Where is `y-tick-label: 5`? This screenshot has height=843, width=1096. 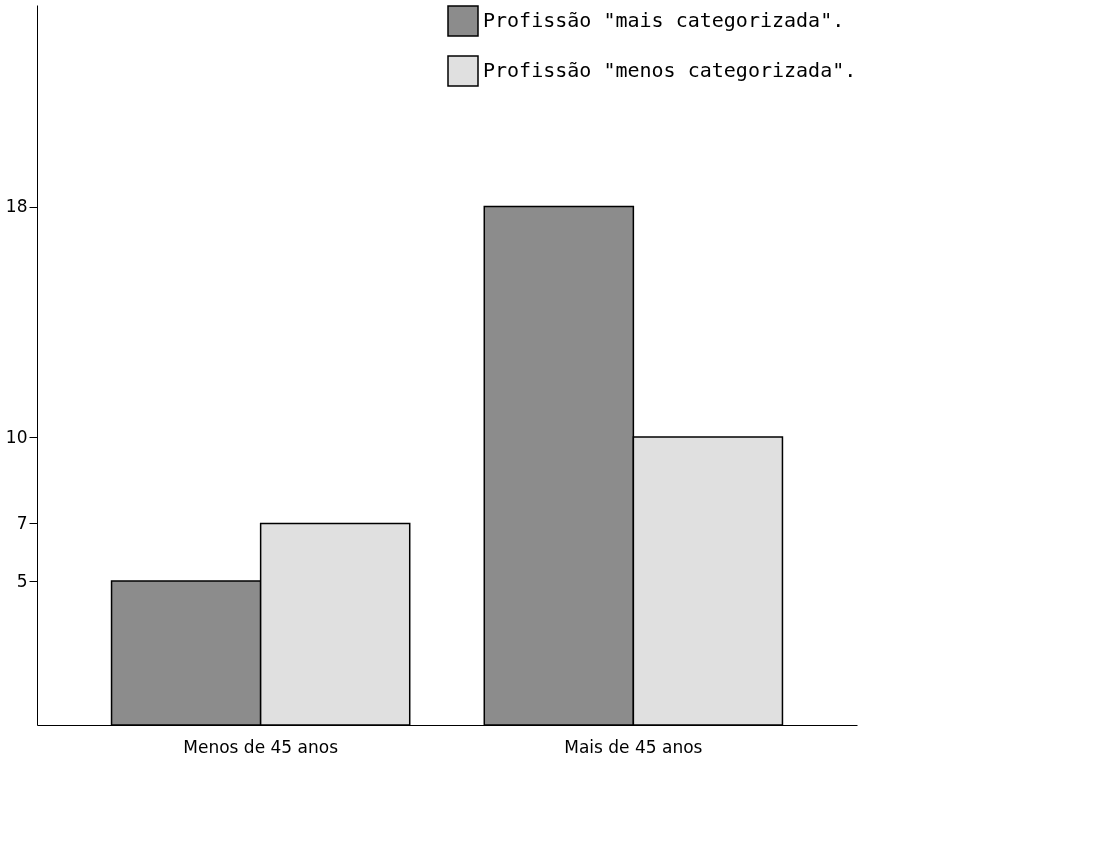
y-tick-label: 5 is located at coordinates (22, 580).